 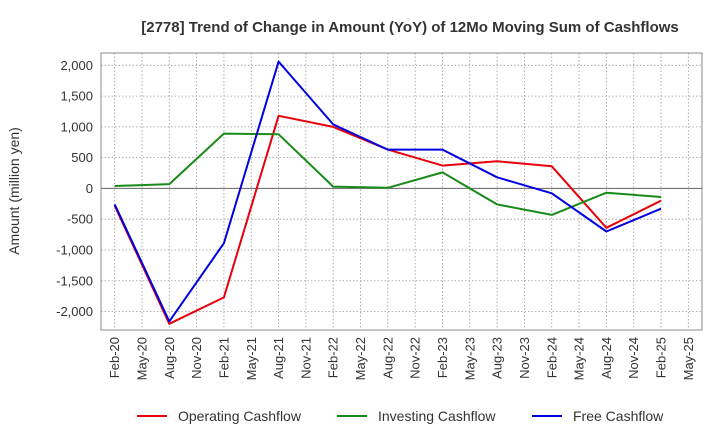 What do you see at coordinates (415, 358) in the screenshot?
I see `x-tick-label: Nov-22` at bounding box center [415, 358].